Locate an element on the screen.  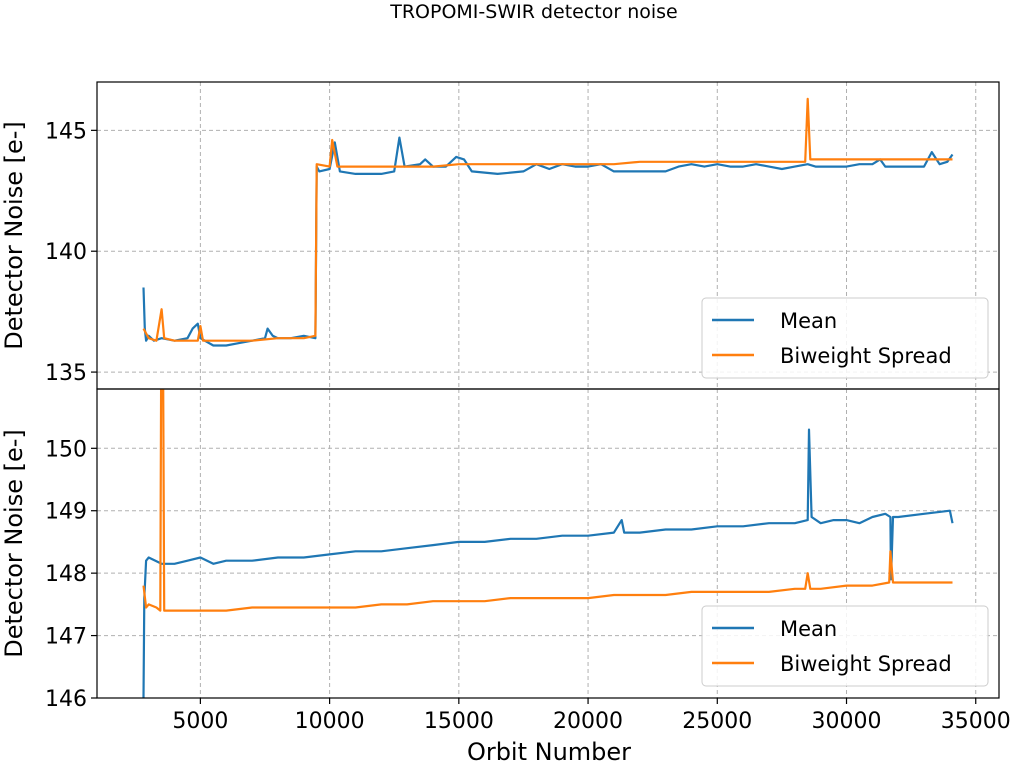
y-tick-label: 148 is located at coordinates (66, 574).